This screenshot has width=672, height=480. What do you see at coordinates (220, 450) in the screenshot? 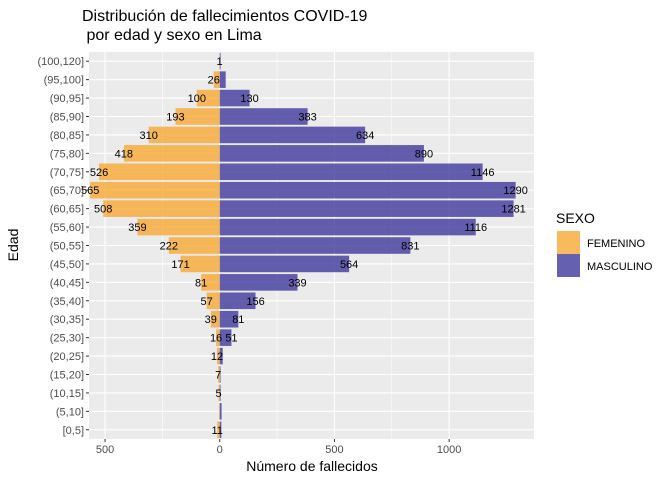
I see `x-tick-label: 0` at bounding box center [220, 450].